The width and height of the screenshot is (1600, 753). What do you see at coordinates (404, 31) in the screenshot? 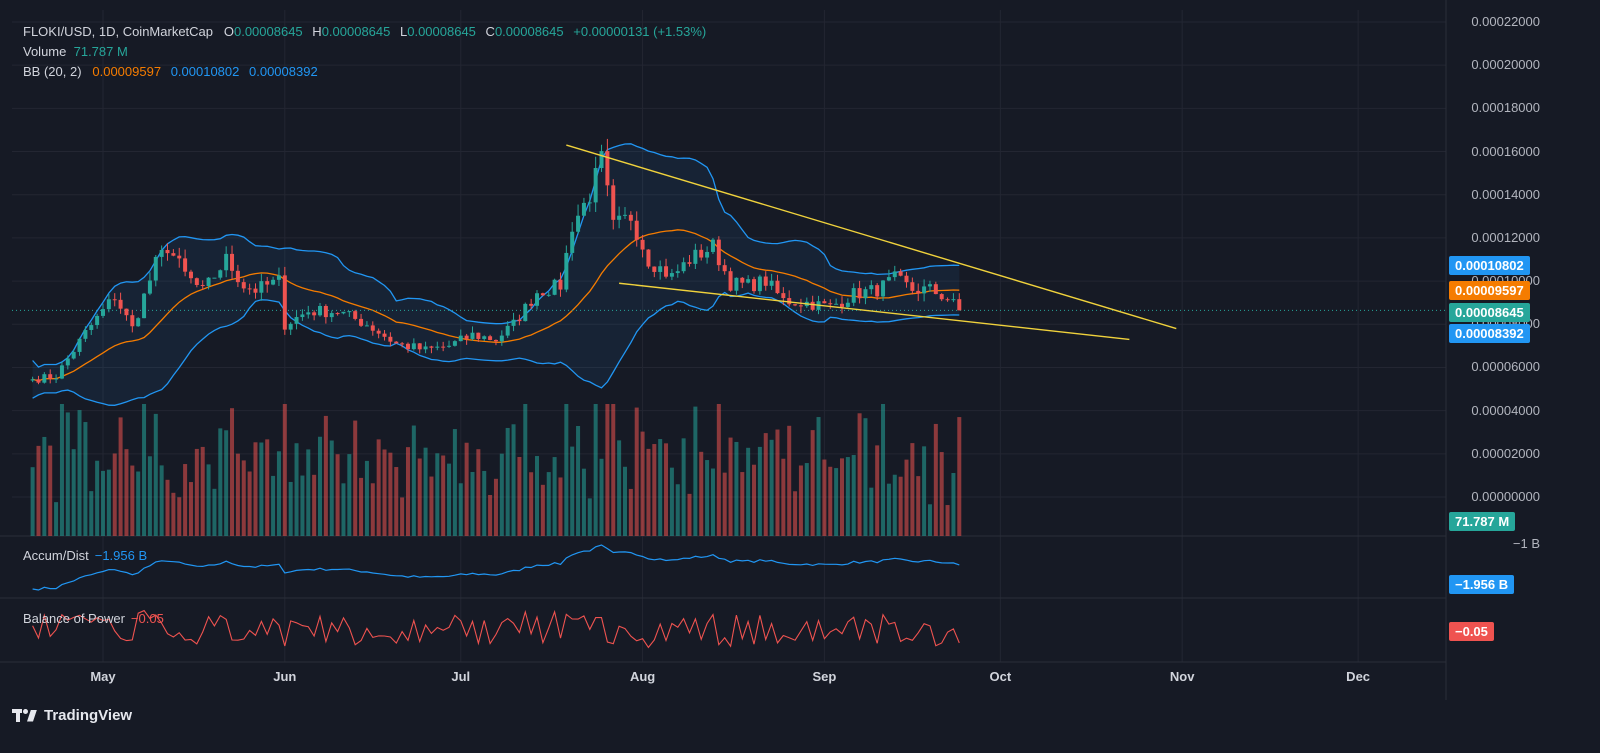
I see `low-label: L` at bounding box center [404, 31].